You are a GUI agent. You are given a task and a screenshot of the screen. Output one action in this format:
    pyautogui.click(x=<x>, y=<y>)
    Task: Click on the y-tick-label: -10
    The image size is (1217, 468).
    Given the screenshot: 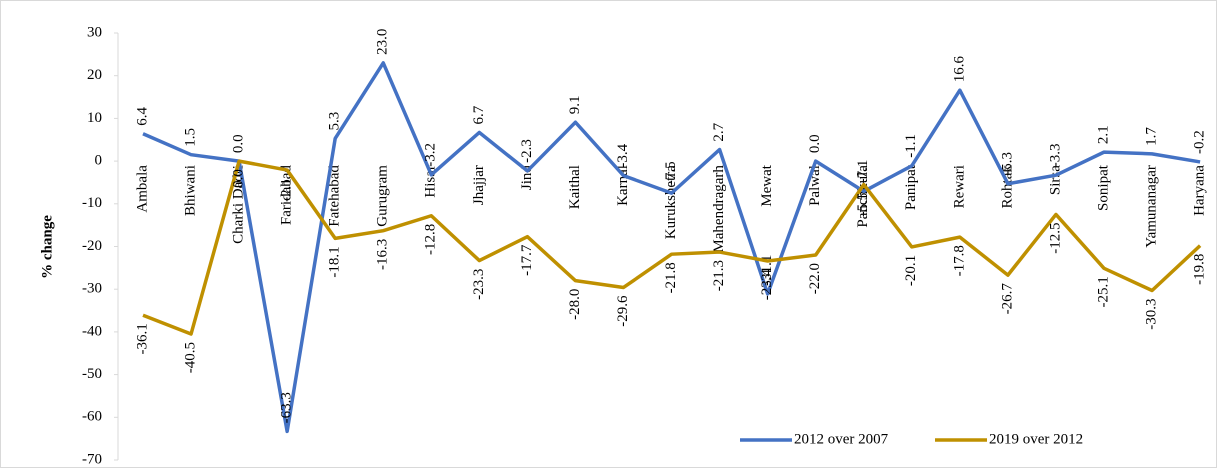 What is the action you would take?
    pyautogui.click(x=92, y=203)
    